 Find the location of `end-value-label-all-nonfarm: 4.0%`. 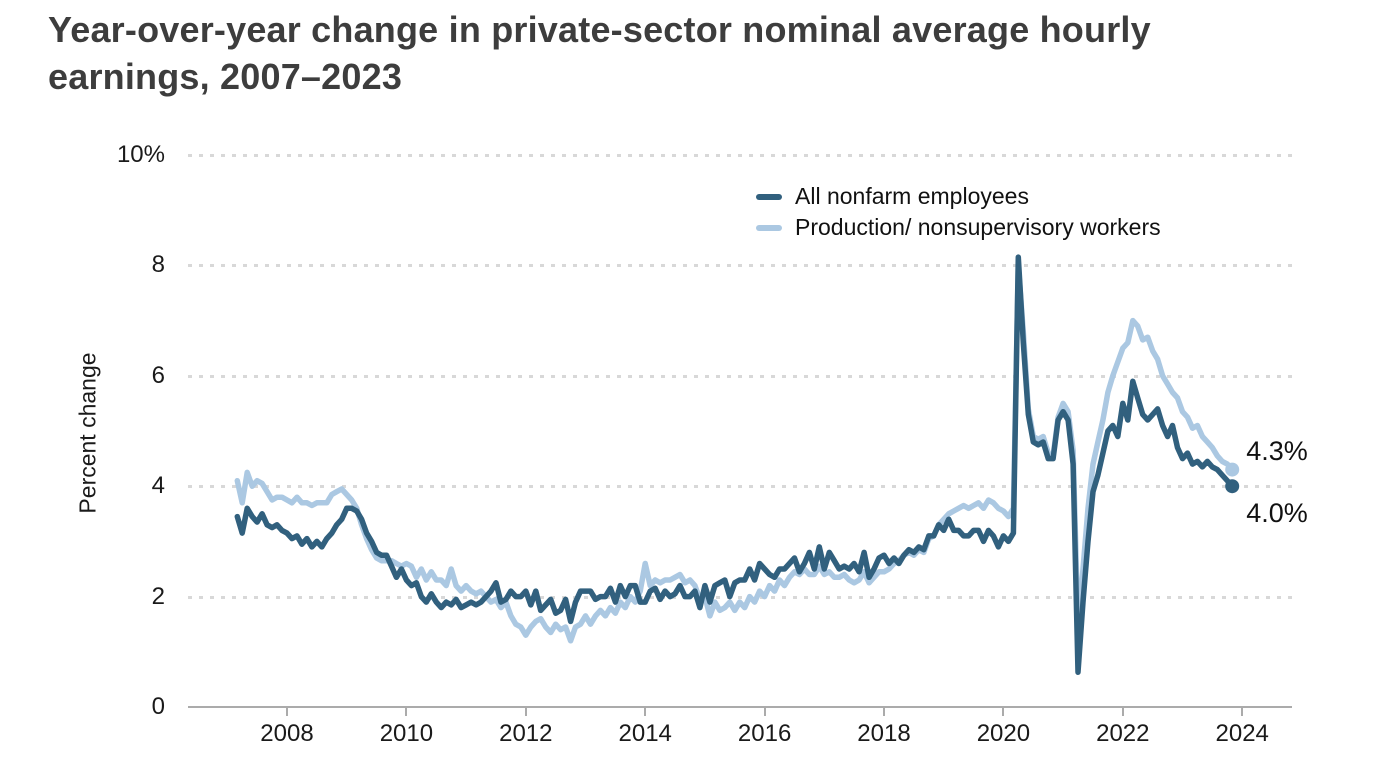

end-value-label-all-nonfarm: 4.0% is located at coordinates (1277, 513).